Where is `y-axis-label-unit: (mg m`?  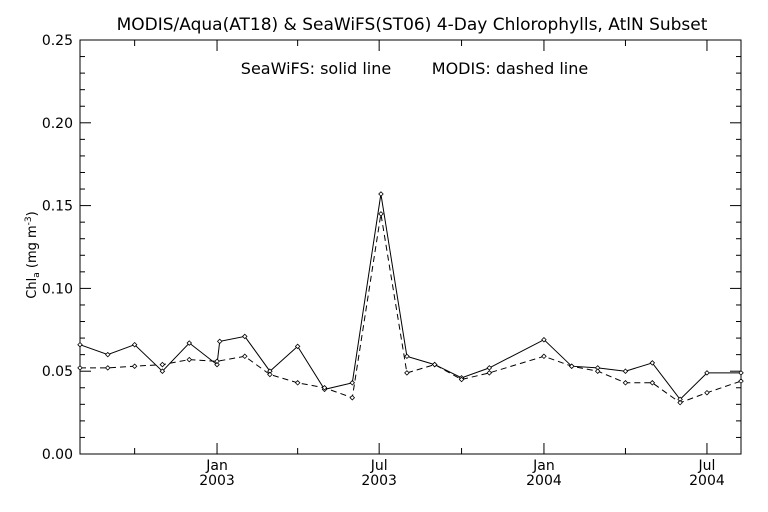
y-axis-label-unit: (mg m is located at coordinates (32, 248).